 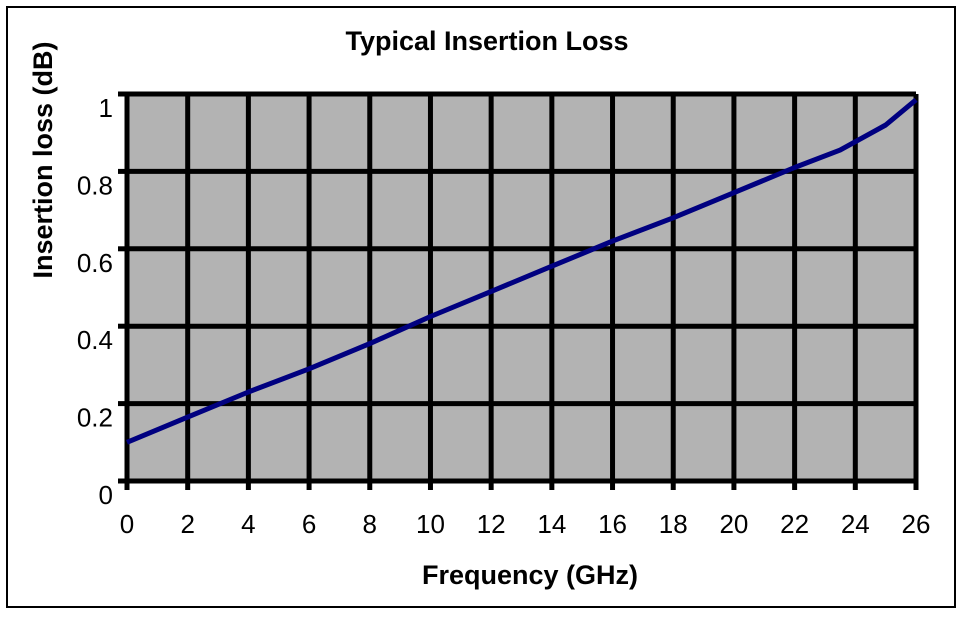 What do you see at coordinates (521, 484) in the screenshot?
I see `x-axis` at bounding box center [521, 484].